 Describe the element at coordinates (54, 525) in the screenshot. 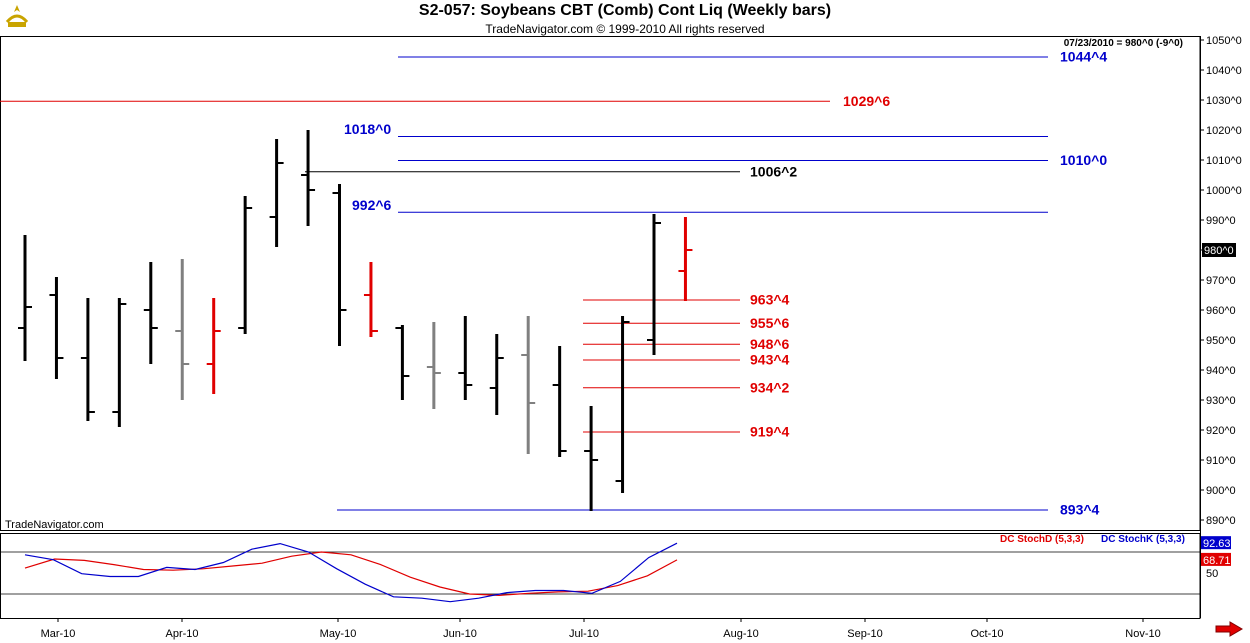

I see `watermark-text: TradeNavigator.com` at that location.